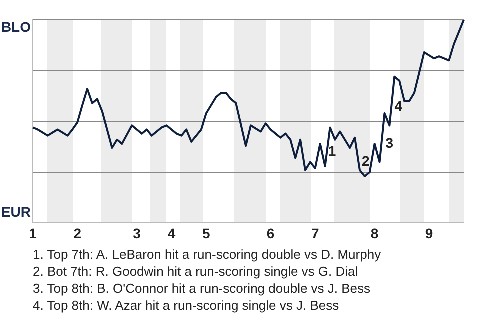 The image size is (480, 320). What do you see at coordinates (206, 233) in the screenshot?
I see `x-tick-label: 5` at bounding box center [206, 233].